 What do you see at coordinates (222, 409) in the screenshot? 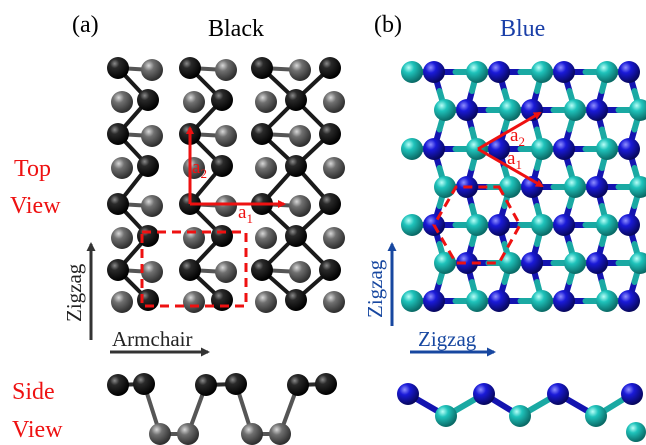
I see `black-side-view` at bounding box center [222, 409].